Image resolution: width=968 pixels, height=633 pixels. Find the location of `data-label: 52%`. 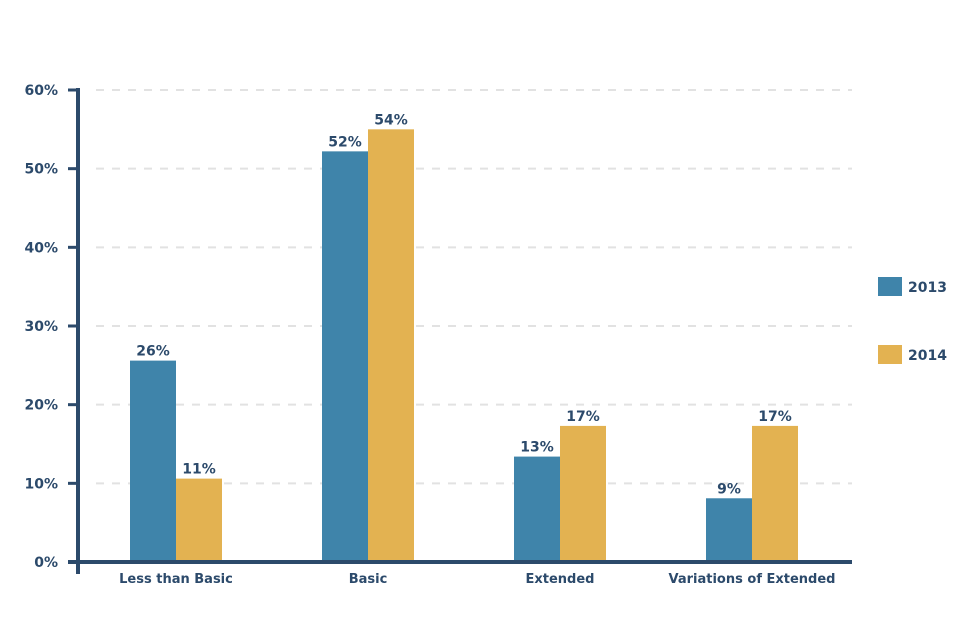

data-label: 52% is located at coordinates (345, 142).